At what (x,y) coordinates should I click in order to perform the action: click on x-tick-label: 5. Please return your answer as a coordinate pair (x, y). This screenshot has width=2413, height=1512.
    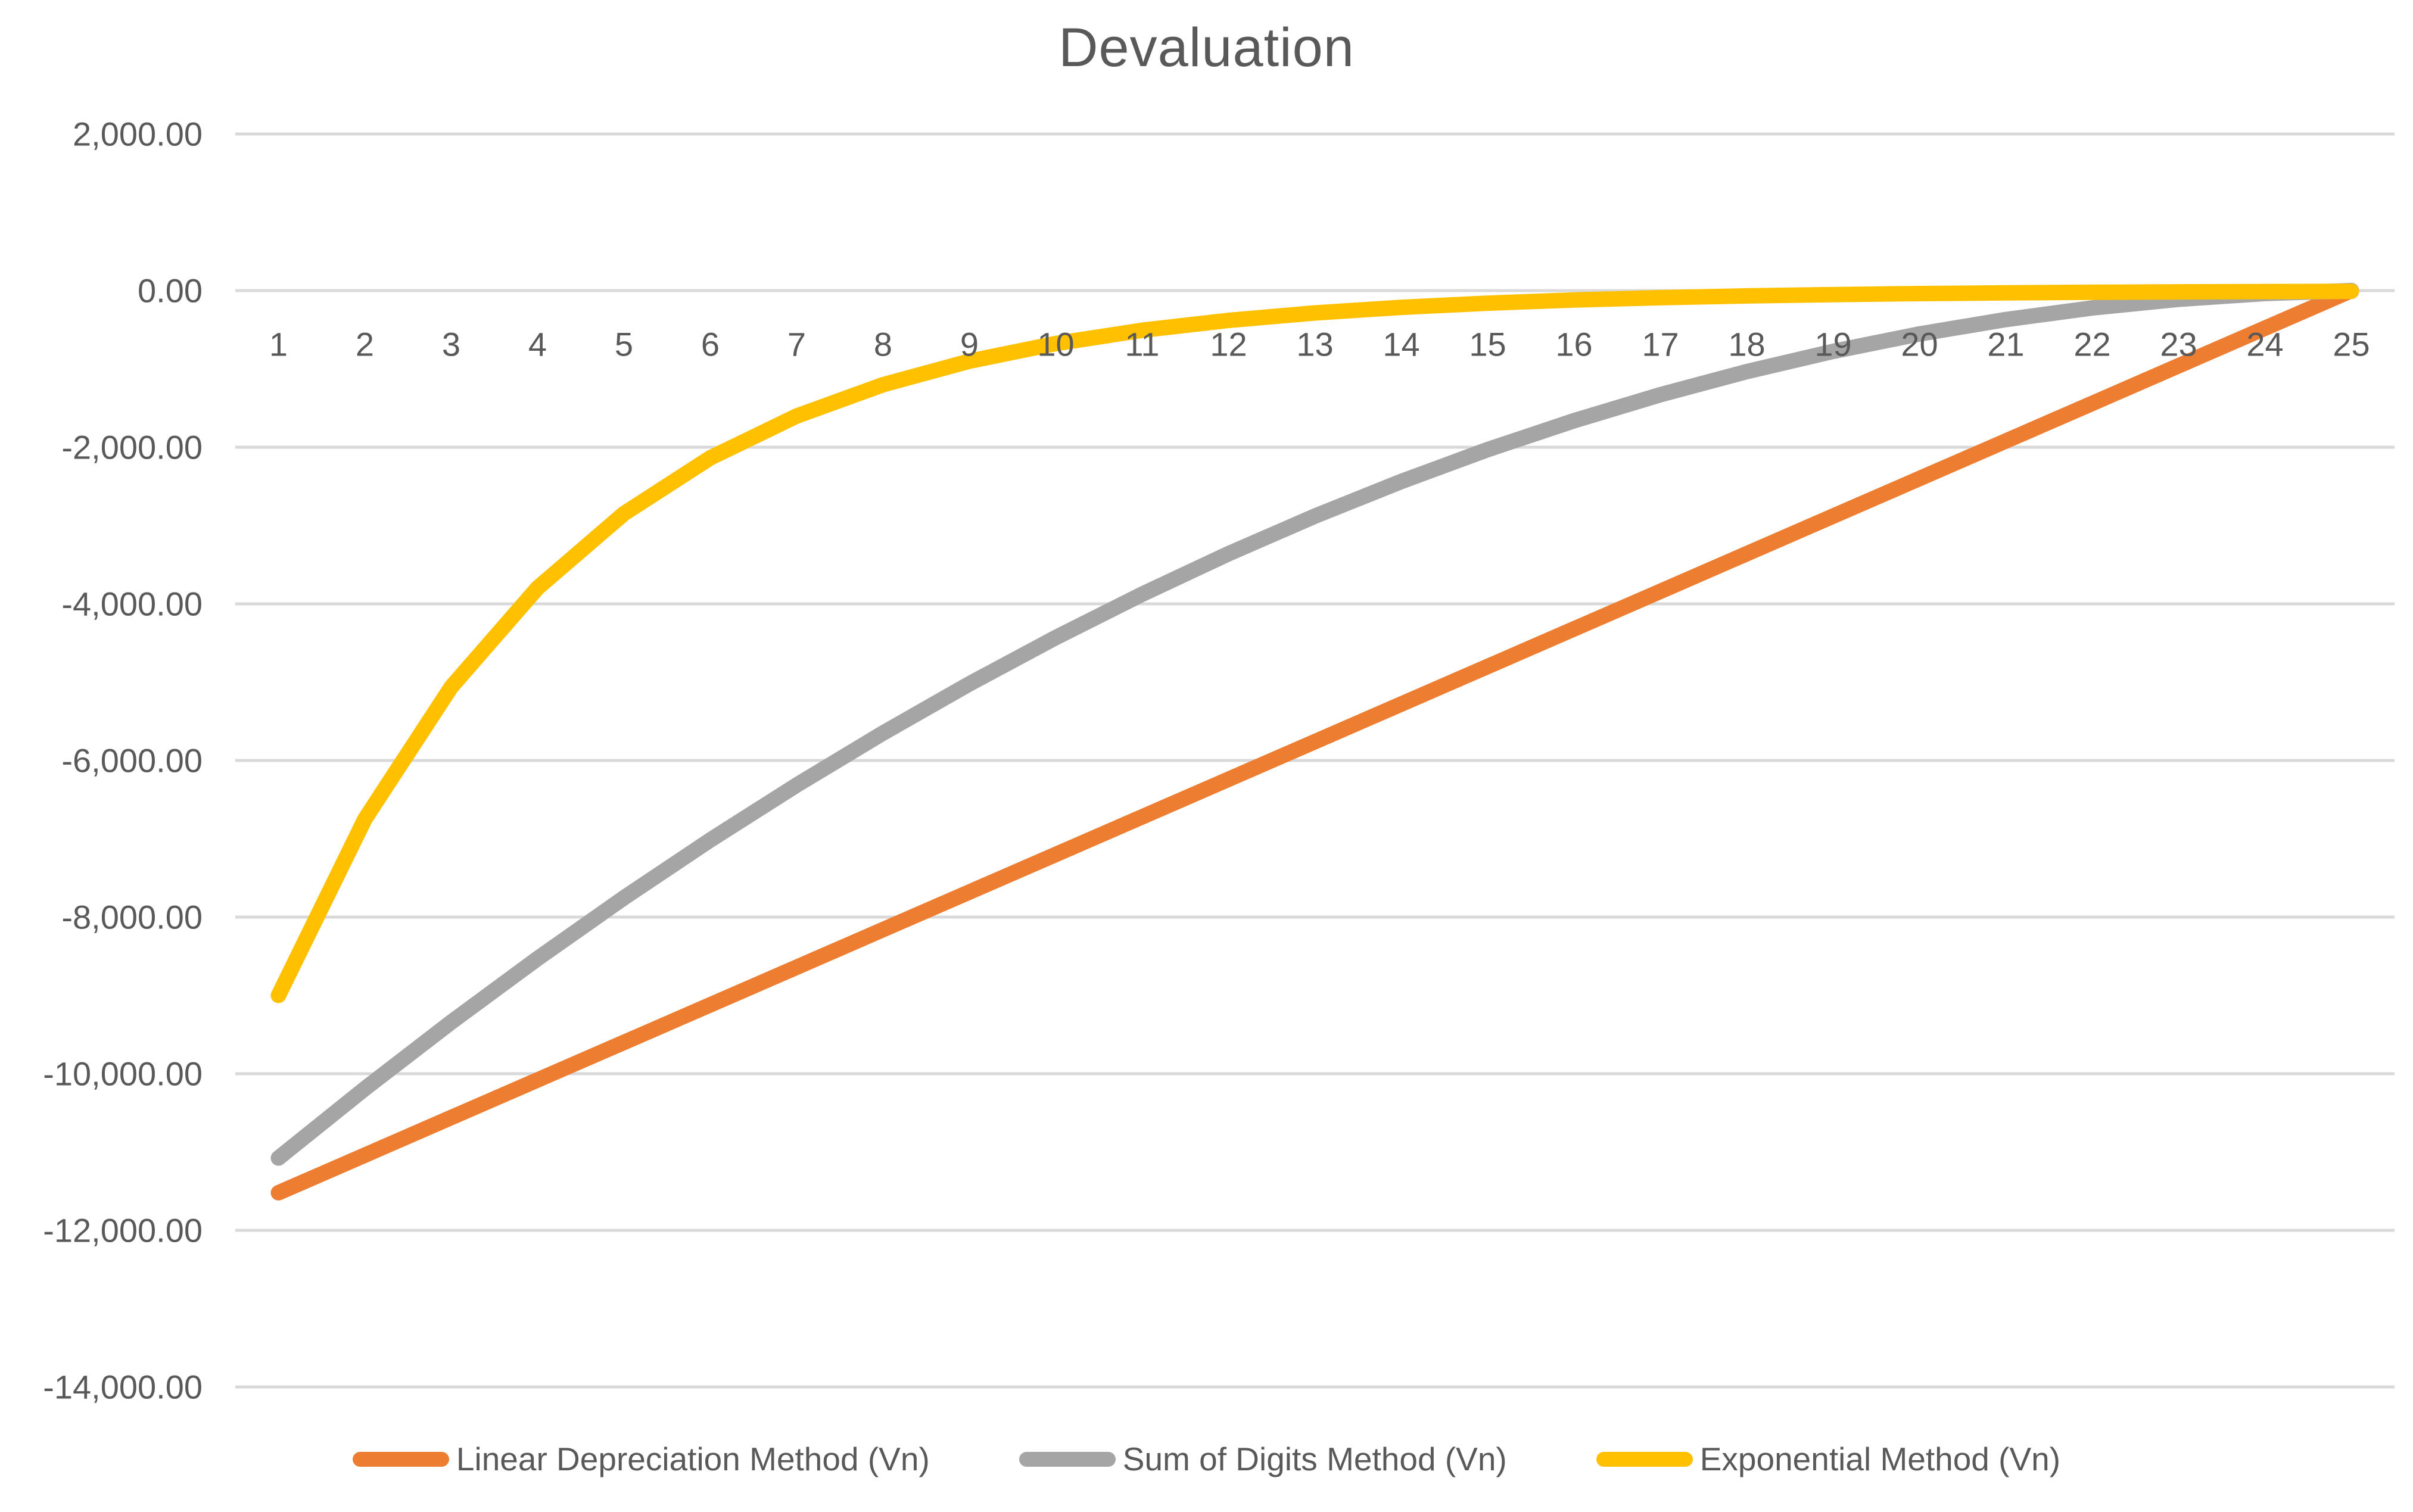
    Looking at the image, I should click on (624, 344).